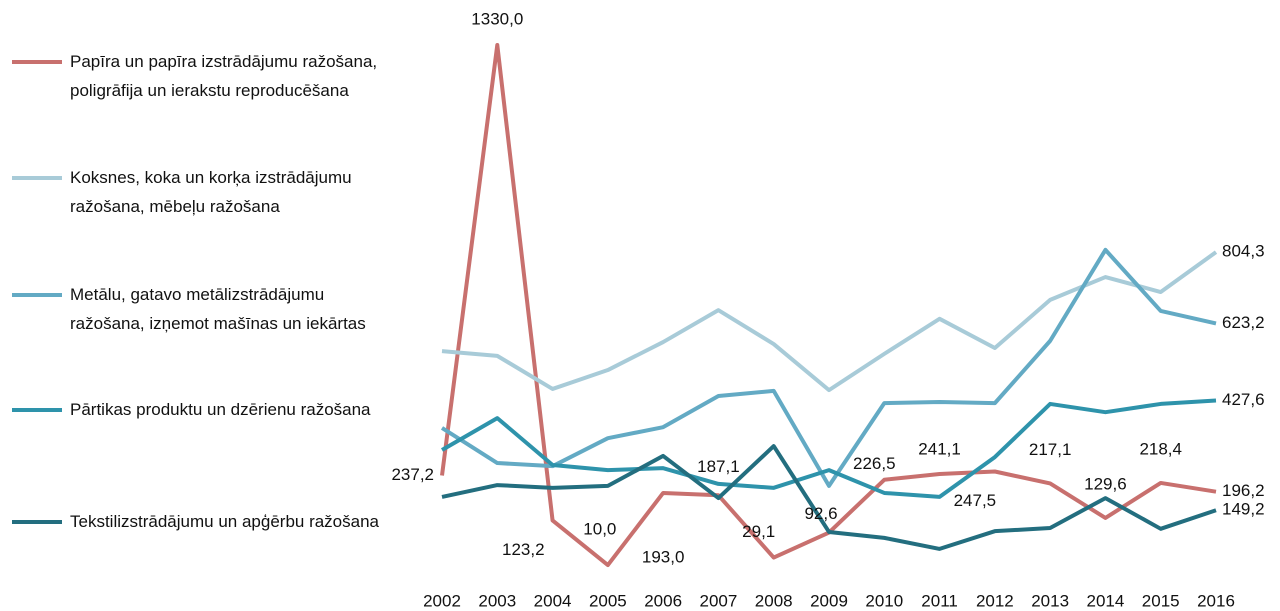  What do you see at coordinates (608, 600) in the screenshot?
I see `x-tick-label: 2005` at bounding box center [608, 600].